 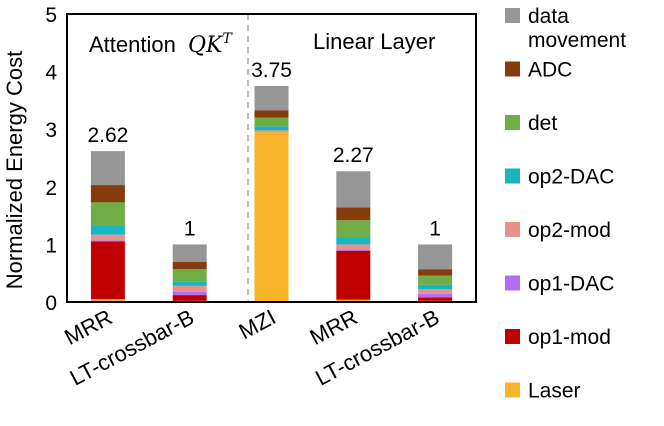 What do you see at coordinates (512, 69) in the screenshot?
I see `legend-swatch-adc` at bounding box center [512, 69].